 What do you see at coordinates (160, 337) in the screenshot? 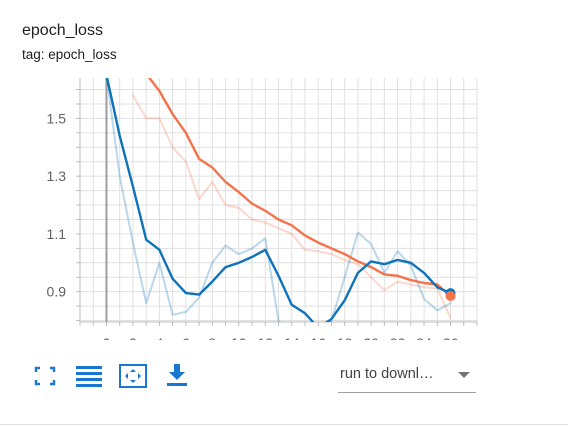
I see `x-tick-label: 4` at bounding box center [160, 337].